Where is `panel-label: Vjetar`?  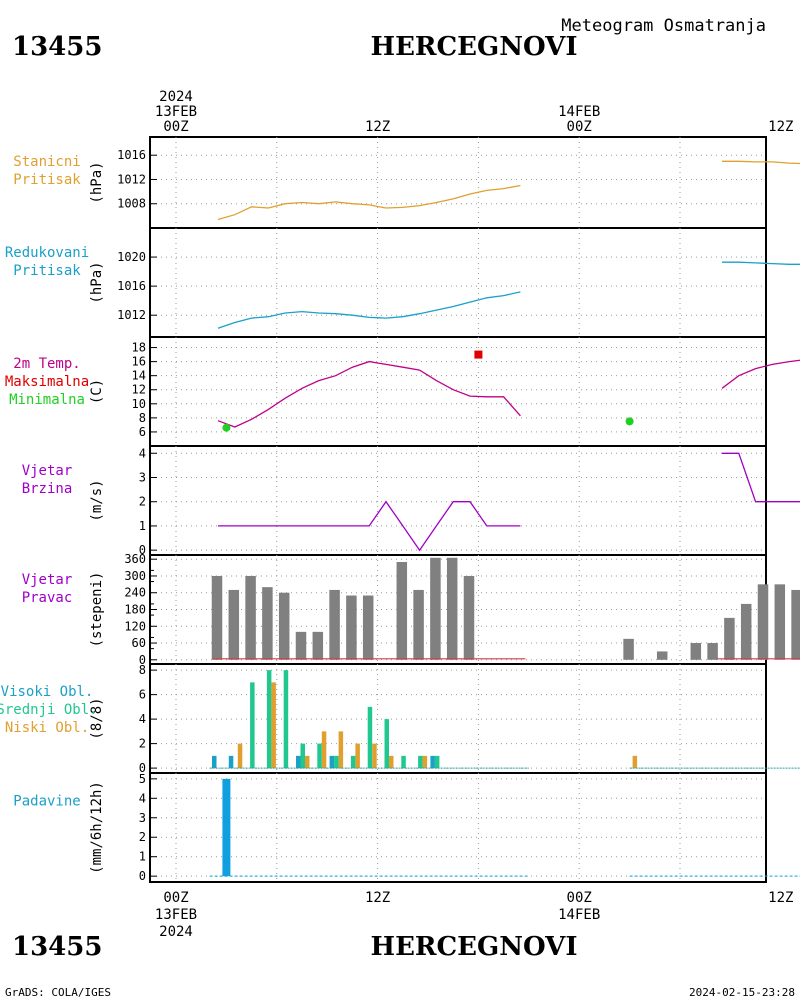
panel-label: Vjetar is located at coordinates (47, 580).